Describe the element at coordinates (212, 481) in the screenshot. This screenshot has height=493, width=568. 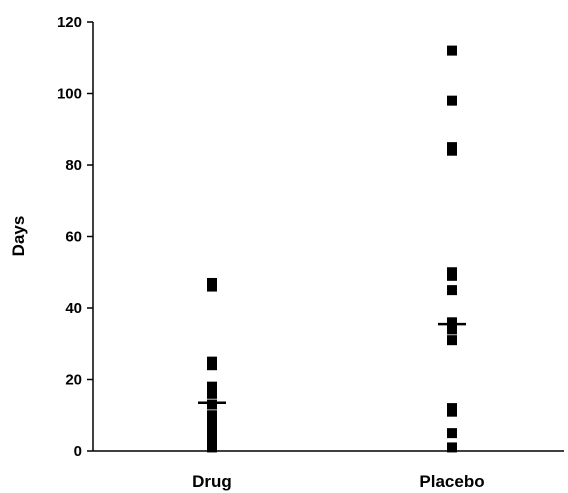
I see `x-category-label: Drug` at that location.